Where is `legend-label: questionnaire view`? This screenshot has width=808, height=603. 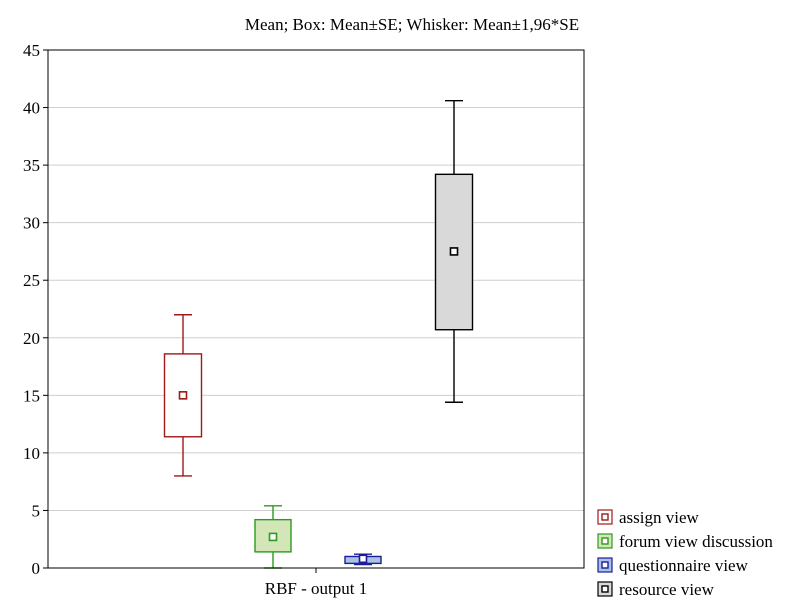
legend-label: questionnaire view is located at coordinates (684, 565).